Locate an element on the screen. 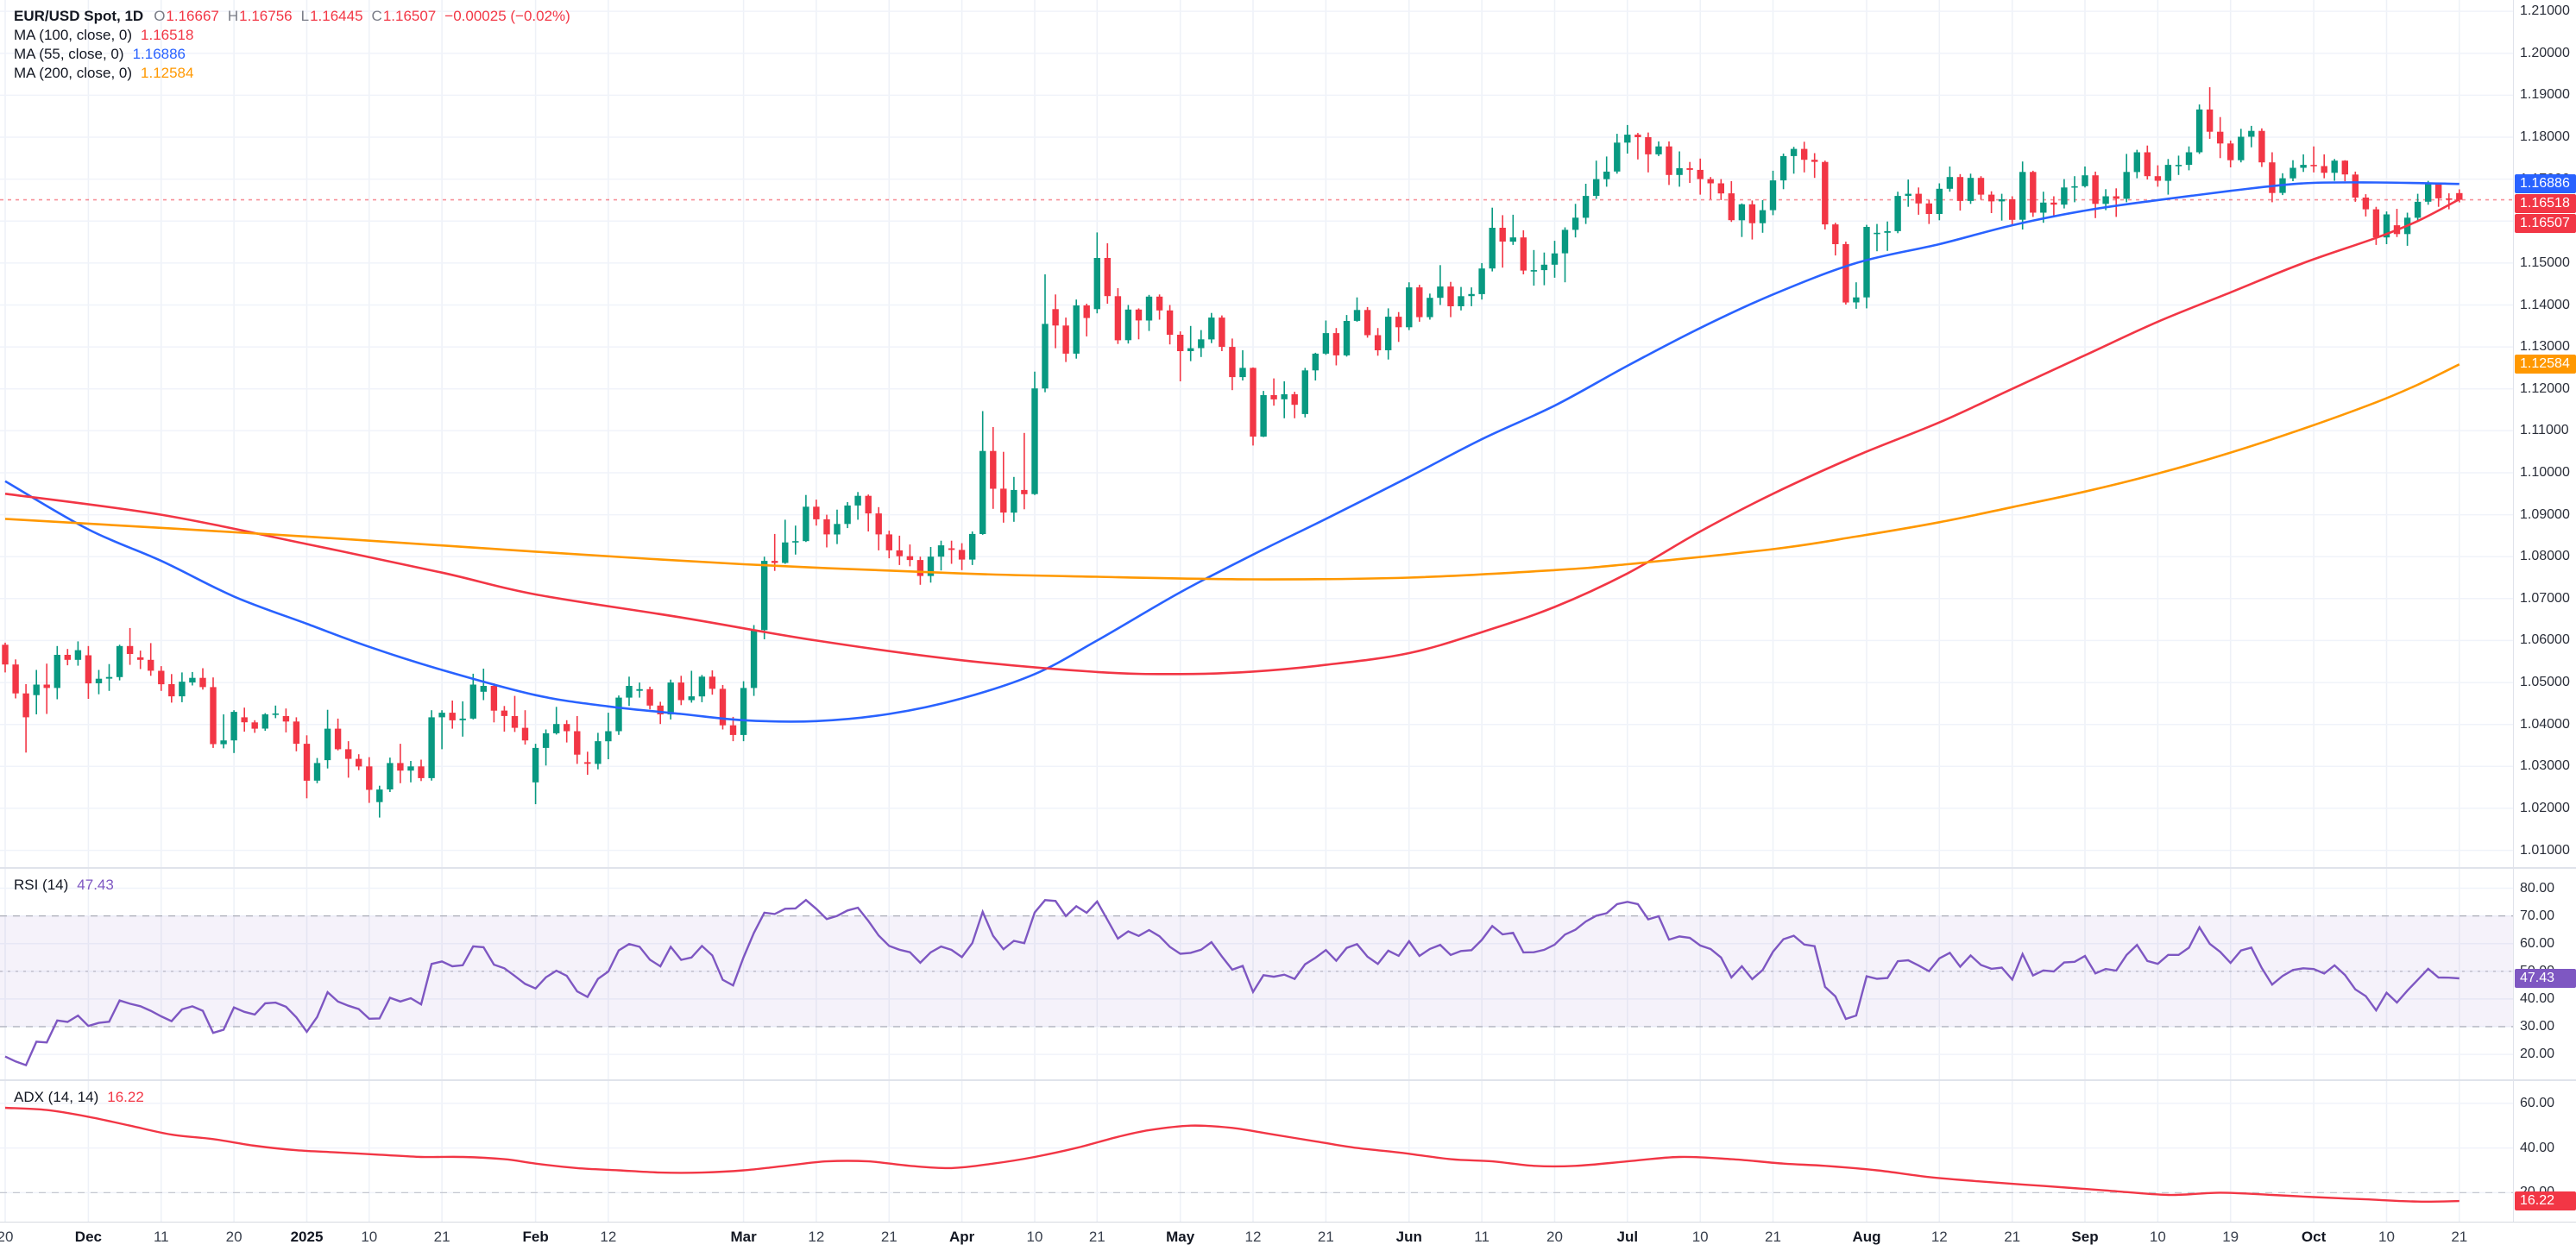  time-tick-label: Mar is located at coordinates (743, 1237).